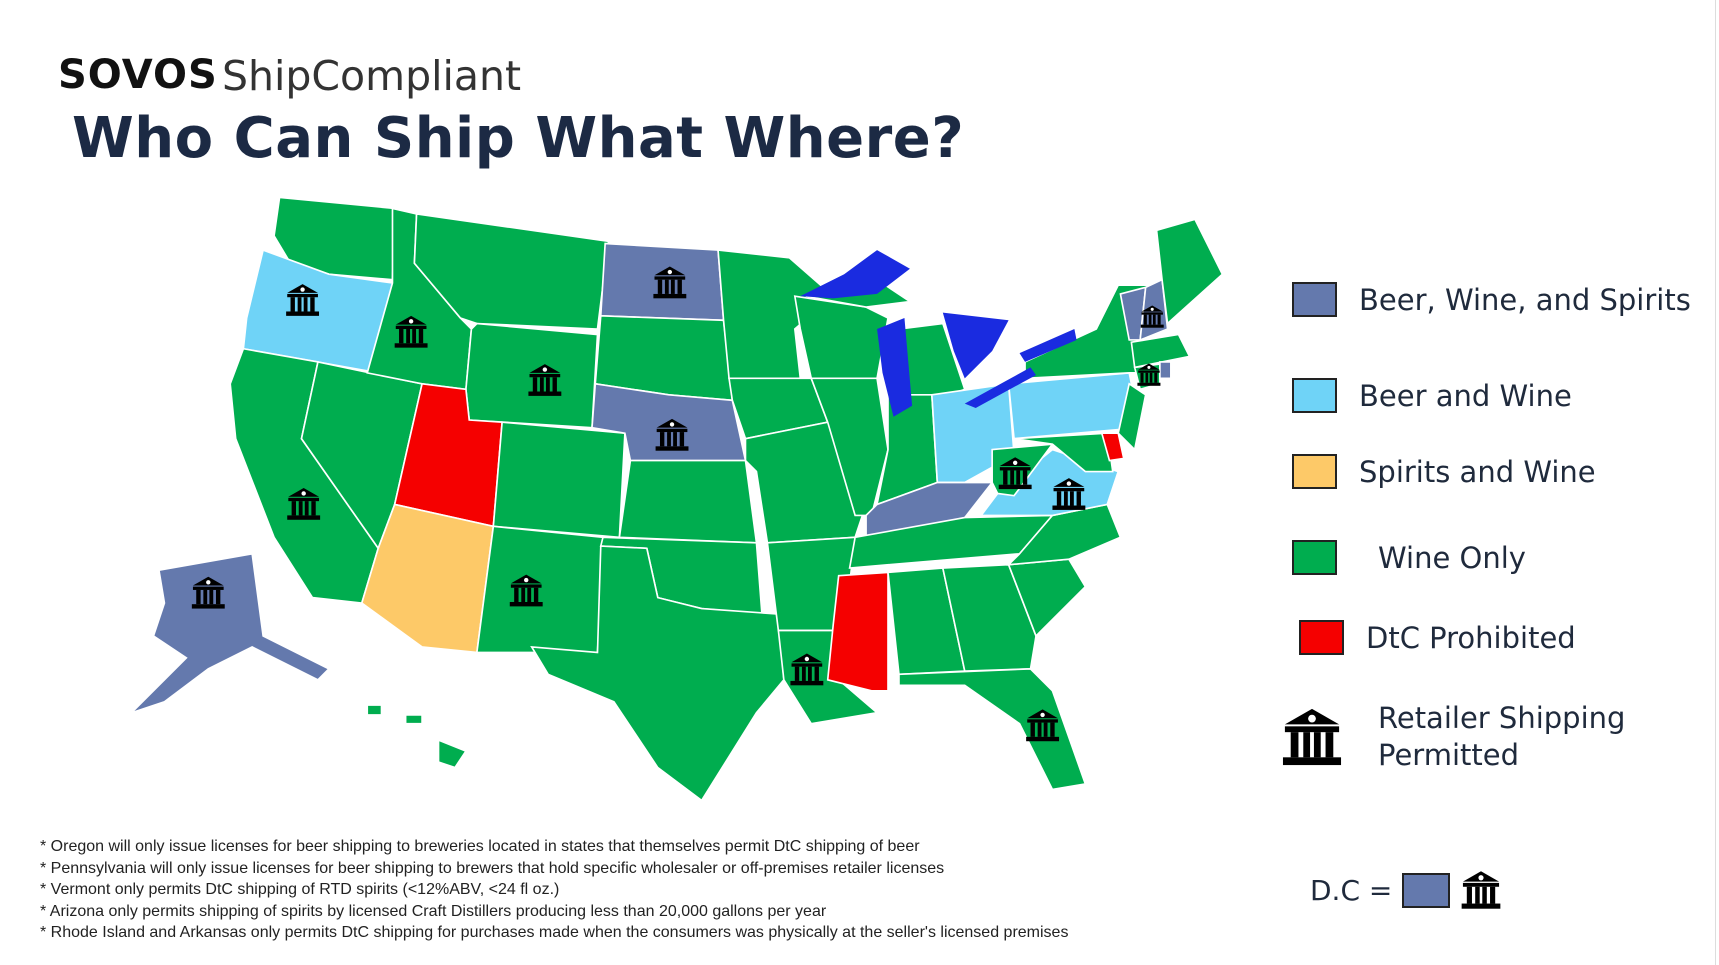  What do you see at coordinates (1132, 417) in the screenshot?
I see `state-nj` at bounding box center [1132, 417].